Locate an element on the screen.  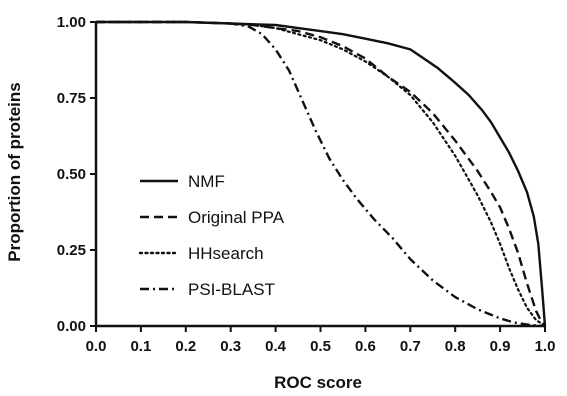
x-tick-label: 0.6 is located at coordinates (365, 346).